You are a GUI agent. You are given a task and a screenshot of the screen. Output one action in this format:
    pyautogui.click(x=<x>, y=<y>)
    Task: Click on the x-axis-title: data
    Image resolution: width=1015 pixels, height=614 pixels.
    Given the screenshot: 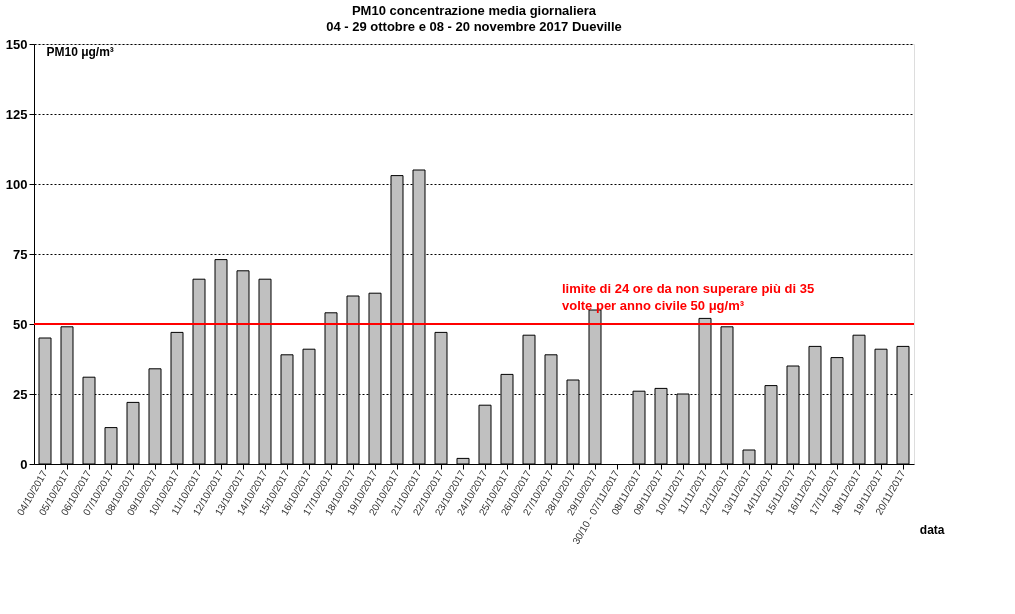 What is the action you would take?
    pyautogui.click(x=932, y=529)
    